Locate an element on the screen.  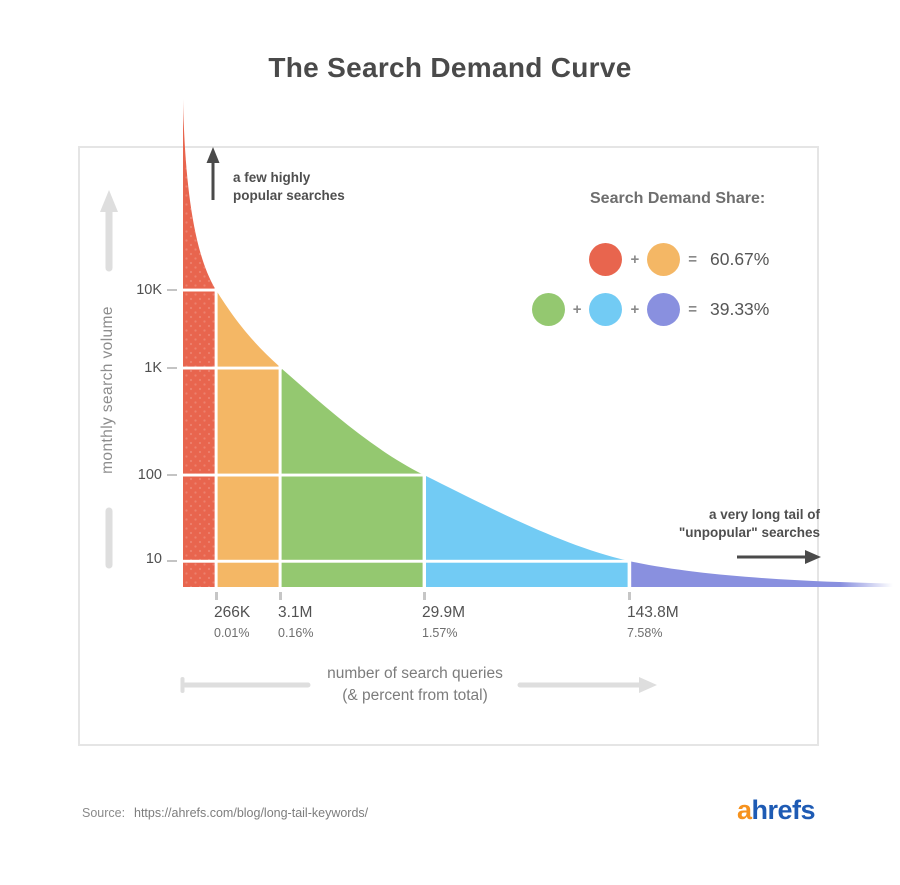
x-tick-percent: 1.57% is located at coordinates (440, 633).